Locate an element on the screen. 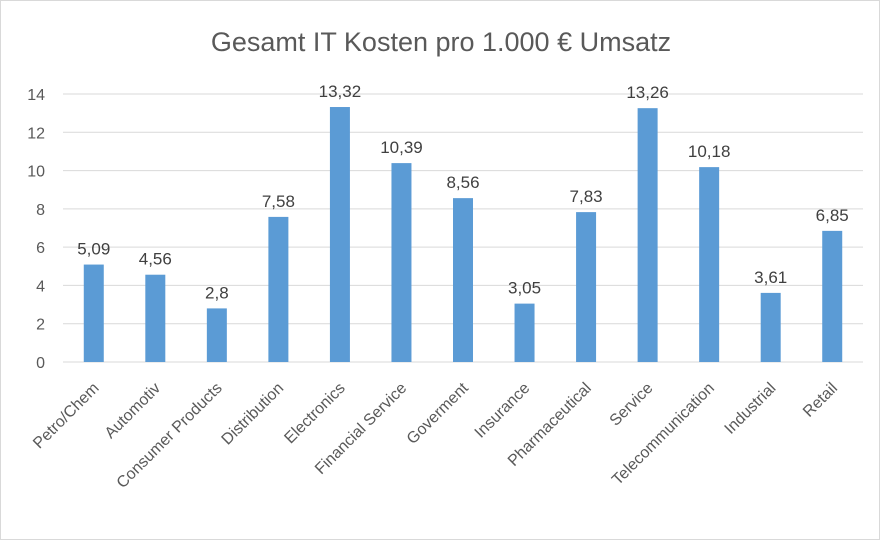 This screenshot has height=541, width=880. y-tick-label: 14 is located at coordinates (36, 95).